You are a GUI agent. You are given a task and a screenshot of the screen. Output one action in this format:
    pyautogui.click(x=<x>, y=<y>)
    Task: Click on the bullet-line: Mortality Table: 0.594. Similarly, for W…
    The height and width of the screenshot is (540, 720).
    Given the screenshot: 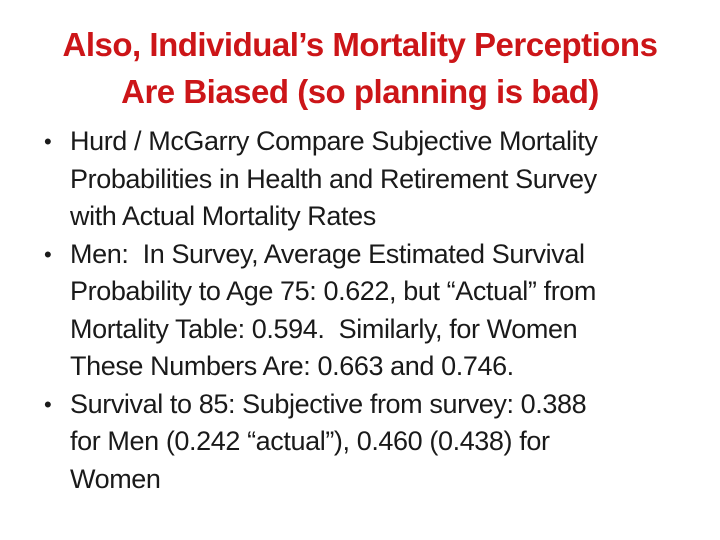 What is the action you would take?
    pyautogui.click(x=324, y=328)
    